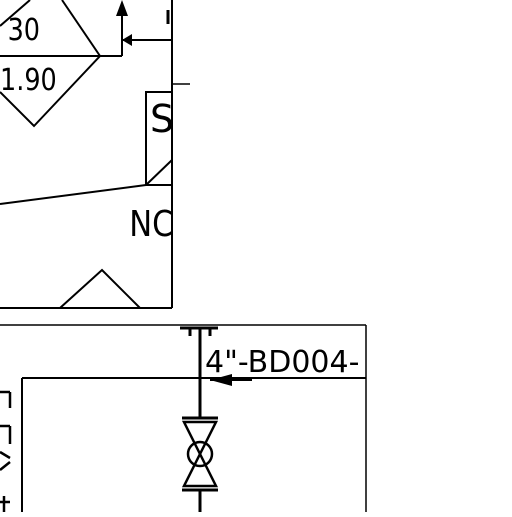 This screenshot has height=517, width=512. I want to click on diamond-top-label: 30, so click(24, 30).